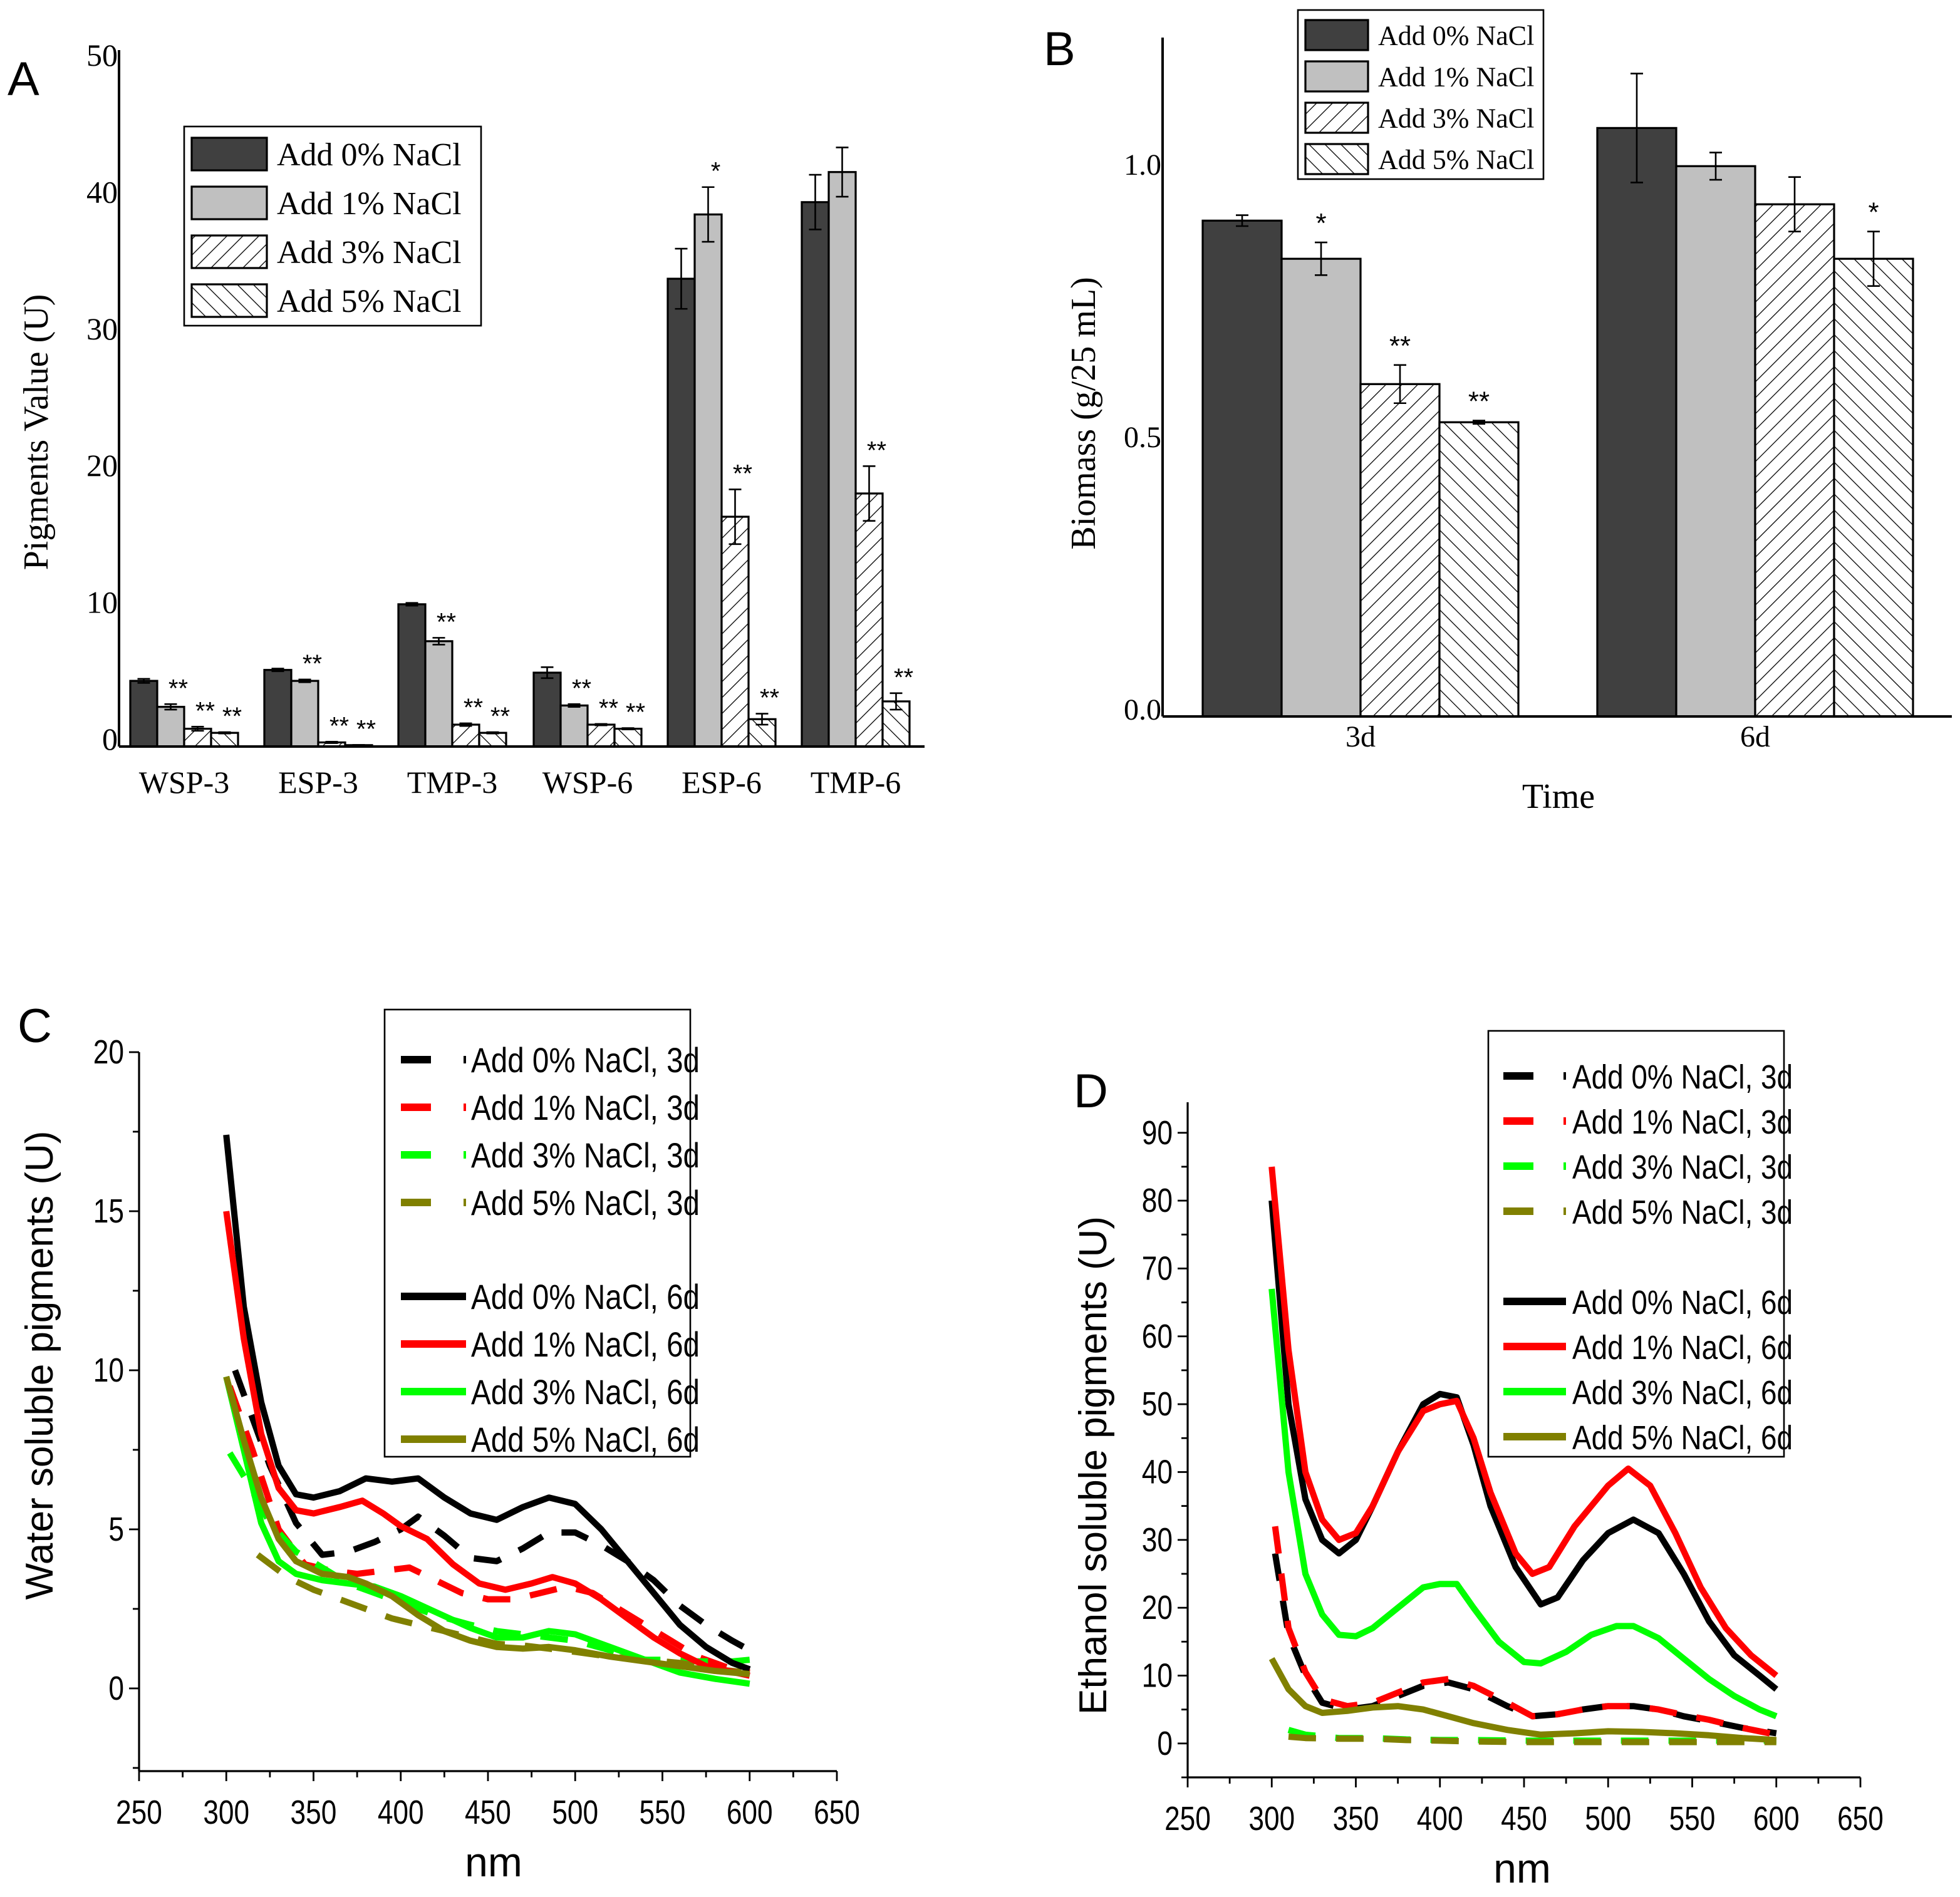  I want to click on x-tick-label: 650, so click(1860, 1819).